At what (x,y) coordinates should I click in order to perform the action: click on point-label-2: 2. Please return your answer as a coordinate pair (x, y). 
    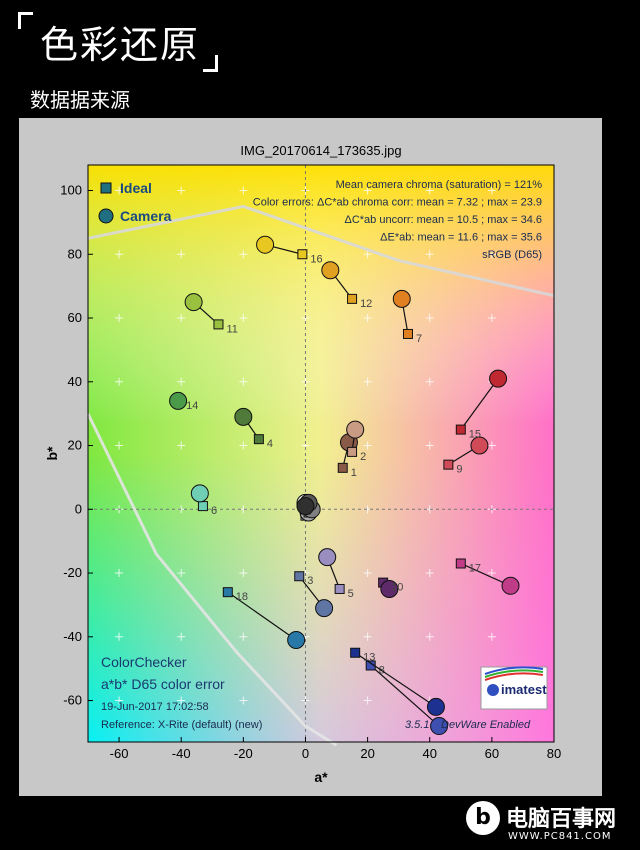
    Looking at the image, I should click on (363, 457).